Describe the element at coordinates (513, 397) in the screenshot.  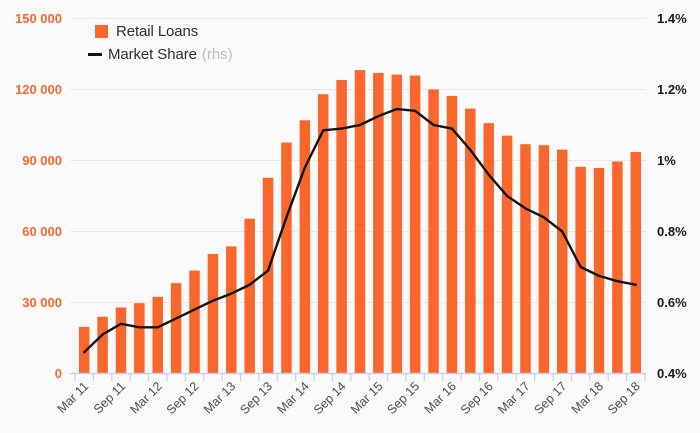
I see `x-axis-label: Mar 17` at that location.